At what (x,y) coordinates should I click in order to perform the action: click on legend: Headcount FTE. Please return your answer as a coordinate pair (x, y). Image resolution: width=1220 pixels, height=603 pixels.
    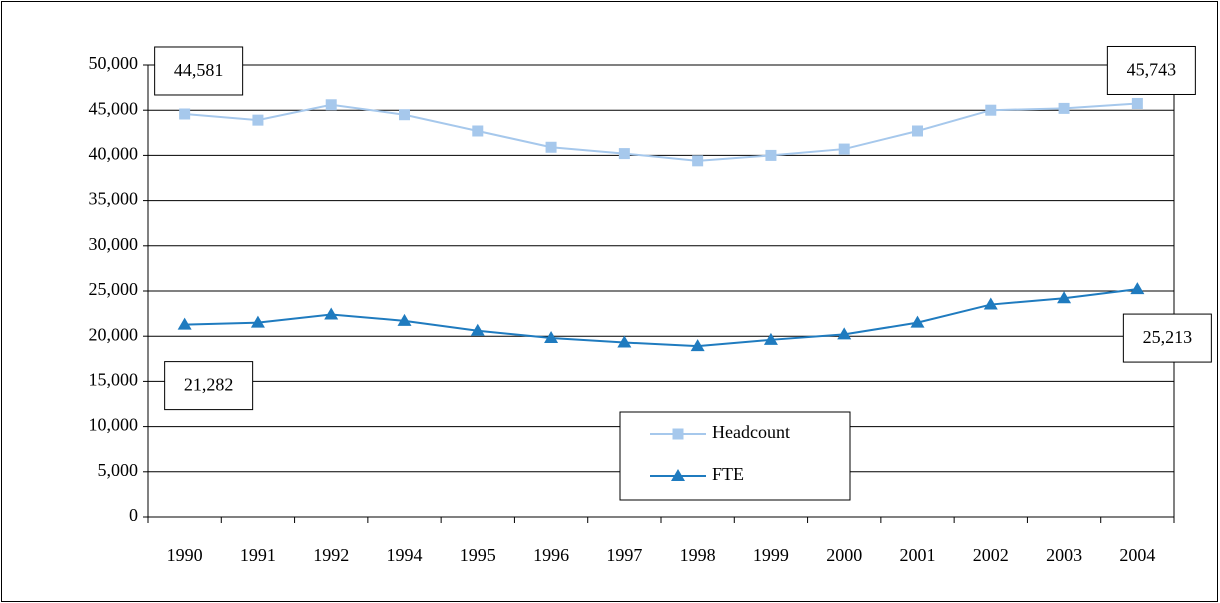
    Looking at the image, I should click on (735, 456).